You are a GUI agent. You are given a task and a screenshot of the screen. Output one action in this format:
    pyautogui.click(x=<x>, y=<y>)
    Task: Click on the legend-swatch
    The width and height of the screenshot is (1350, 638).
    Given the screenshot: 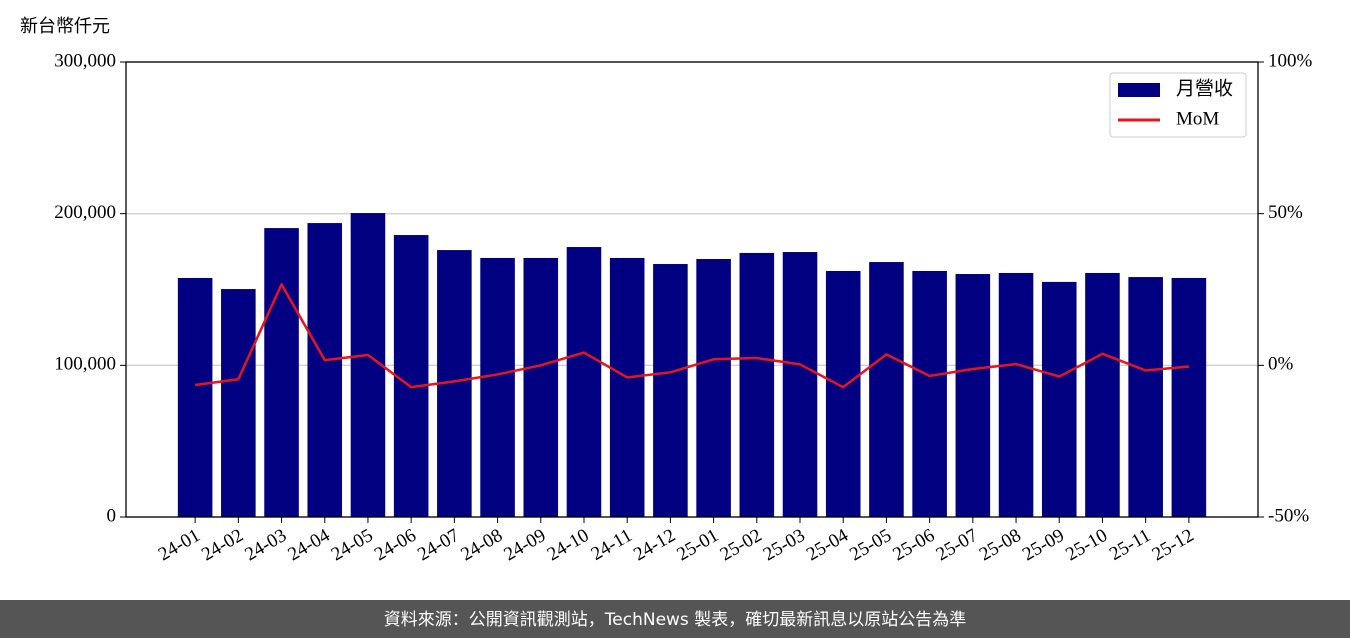 What is the action you would take?
    pyautogui.click(x=1139, y=90)
    